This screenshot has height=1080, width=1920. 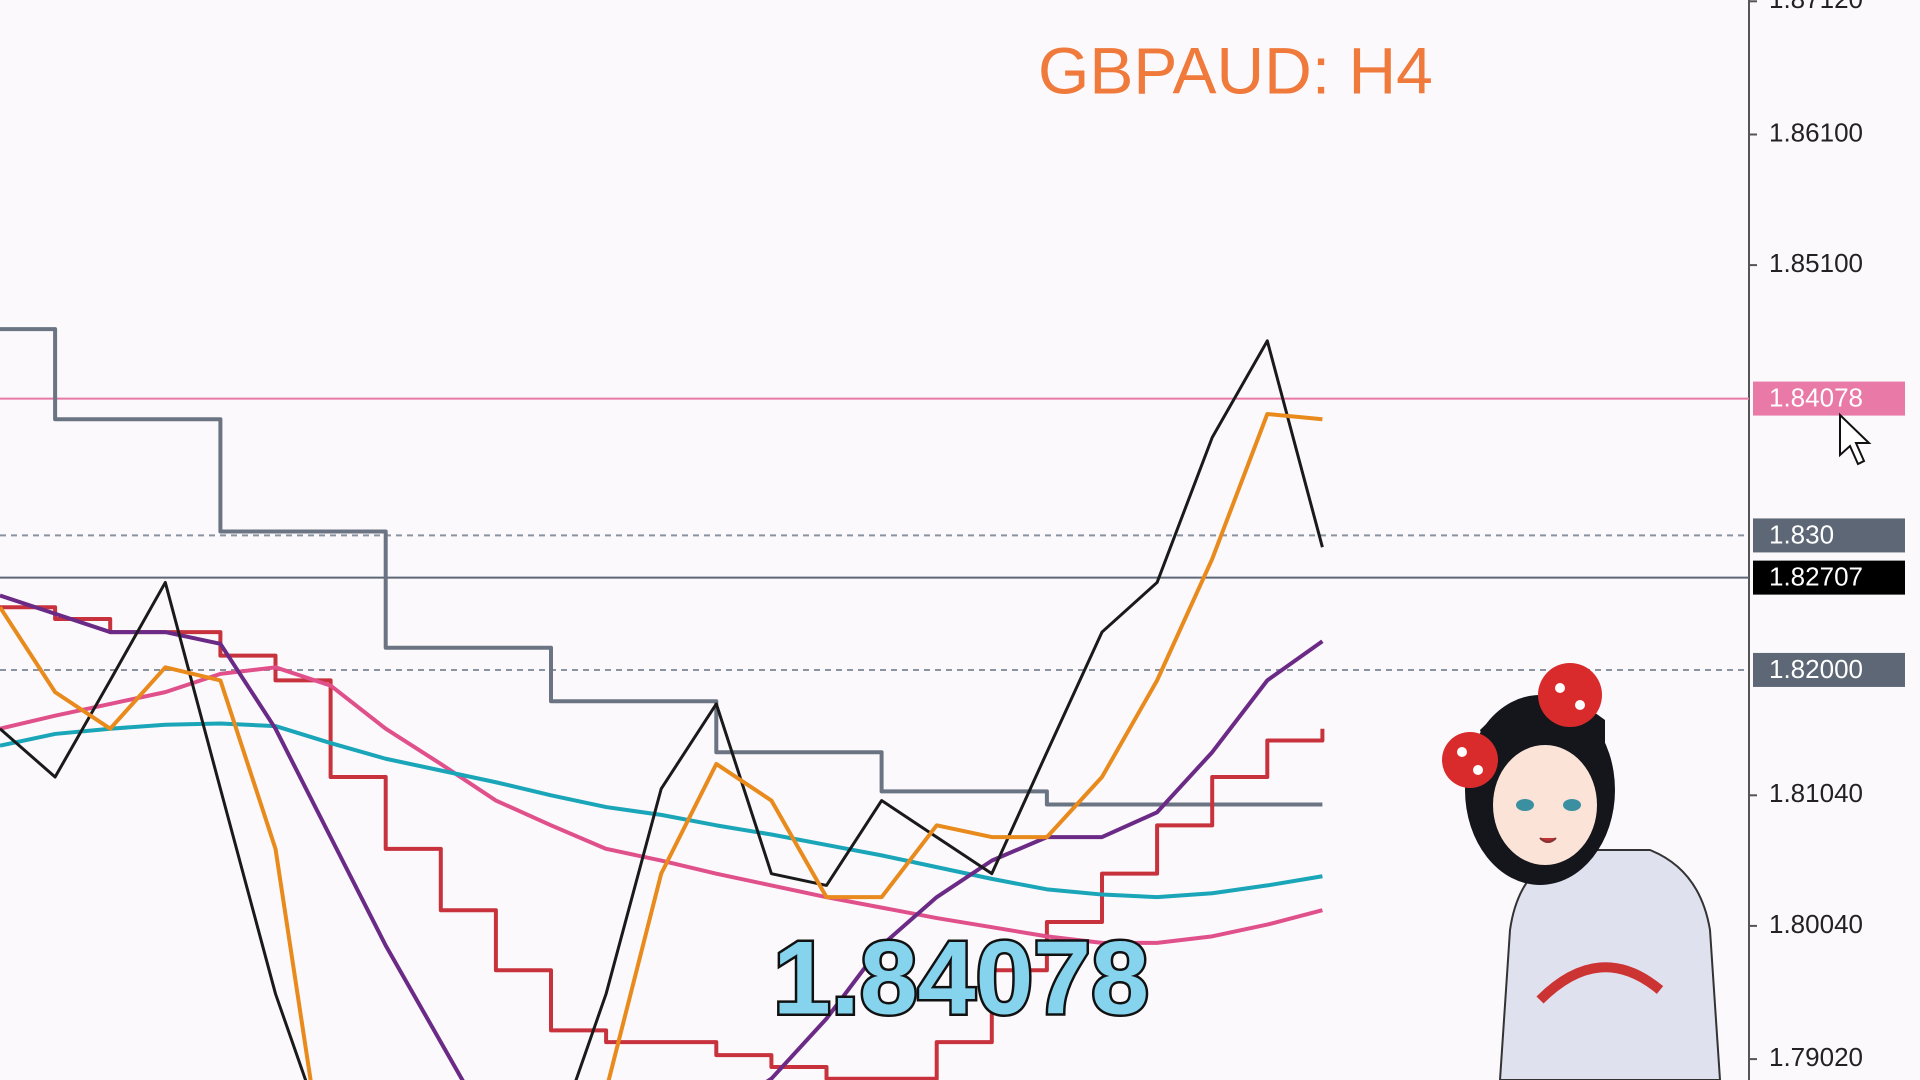 What do you see at coordinates (1235, 70) in the screenshot?
I see `chart-title: GBPAUD: H4` at bounding box center [1235, 70].